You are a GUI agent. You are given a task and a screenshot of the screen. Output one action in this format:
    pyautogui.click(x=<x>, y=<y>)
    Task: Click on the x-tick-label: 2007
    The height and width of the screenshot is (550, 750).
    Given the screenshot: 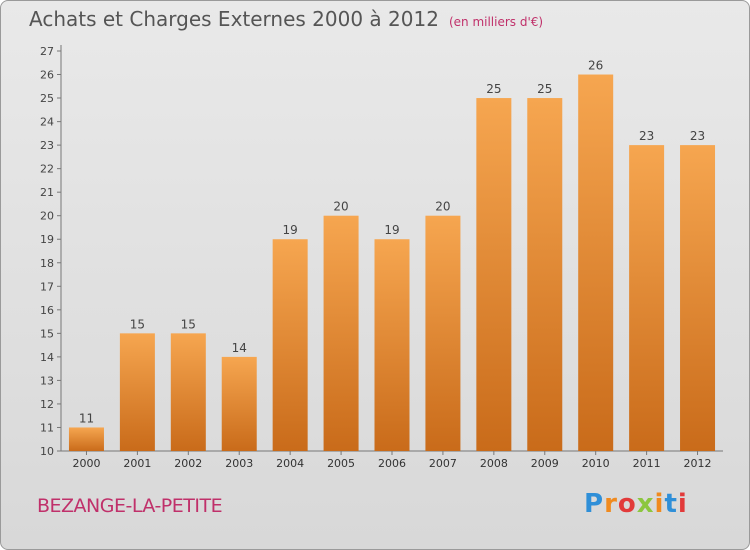 What is the action you would take?
    pyautogui.click(x=443, y=463)
    